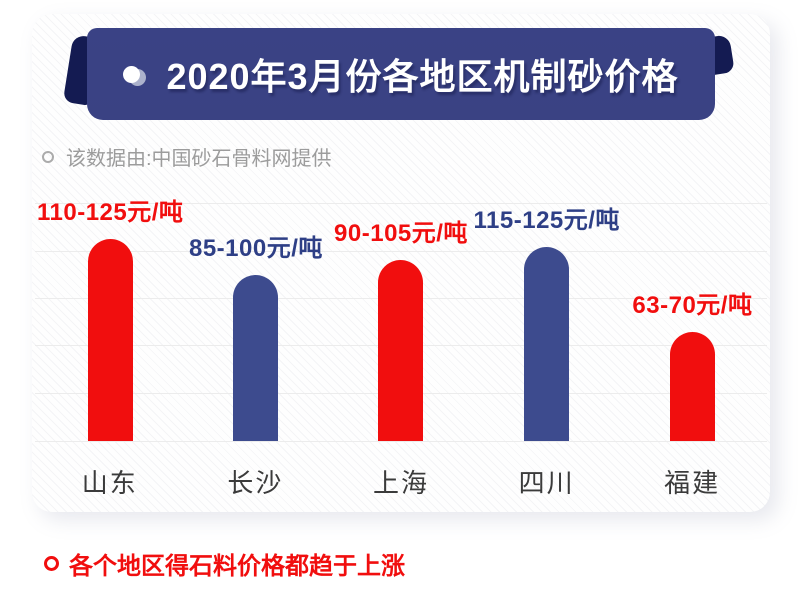 The width and height of the screenshot is (800, 601). I want to click on category-labels-row: 山东 长沙 上海 四川 福建, so click(401, 481).